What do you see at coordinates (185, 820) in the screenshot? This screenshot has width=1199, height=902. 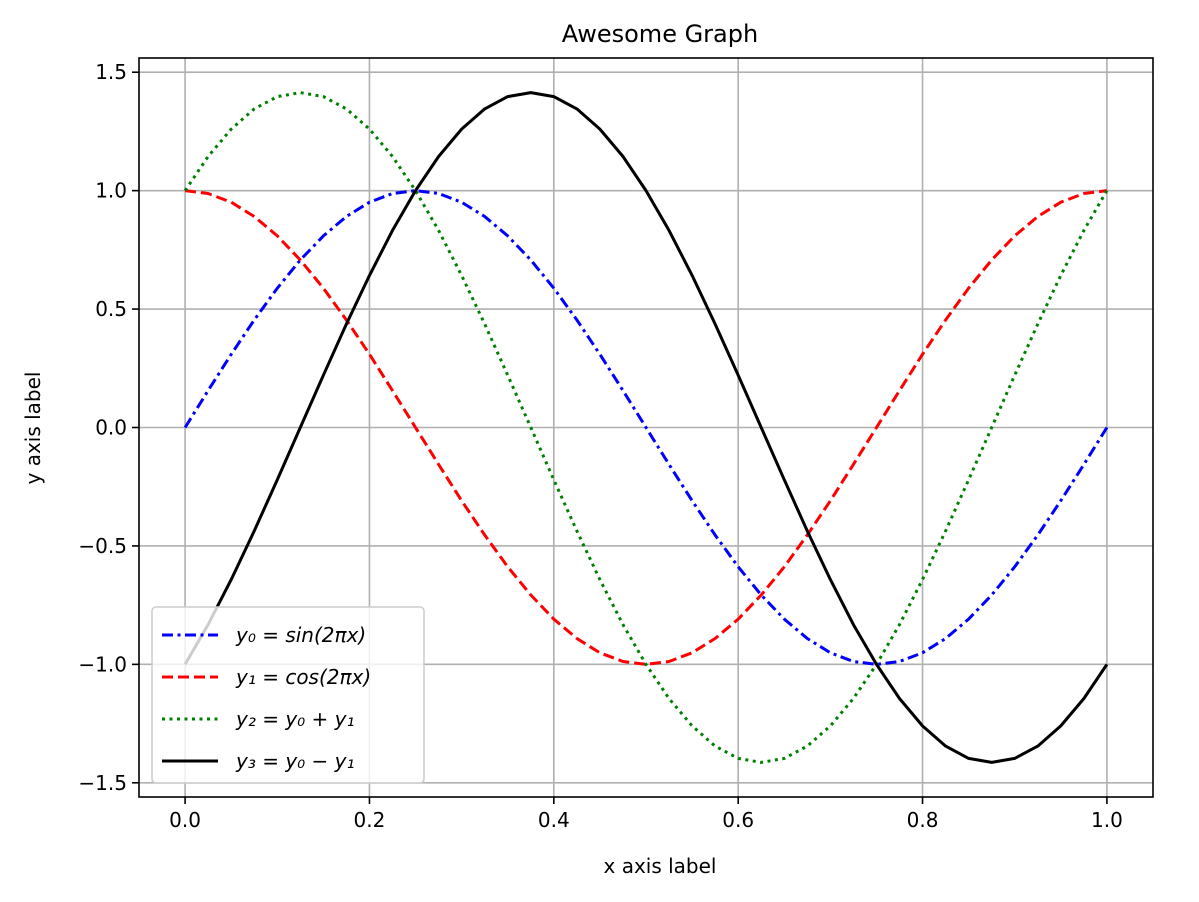 I see `x-tick-label: 0.0` at bounding box center [185, 820].